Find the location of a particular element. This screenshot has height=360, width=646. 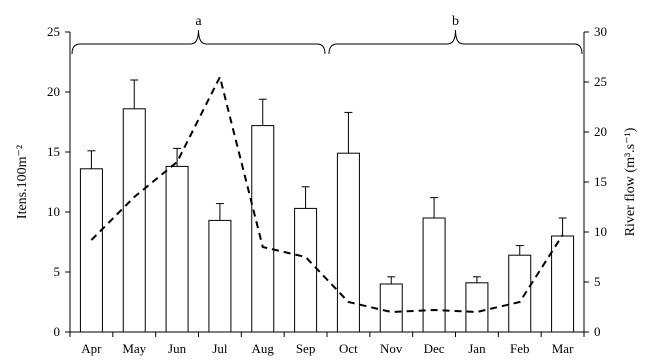

bar-mar is located at coordinates (563, 284).